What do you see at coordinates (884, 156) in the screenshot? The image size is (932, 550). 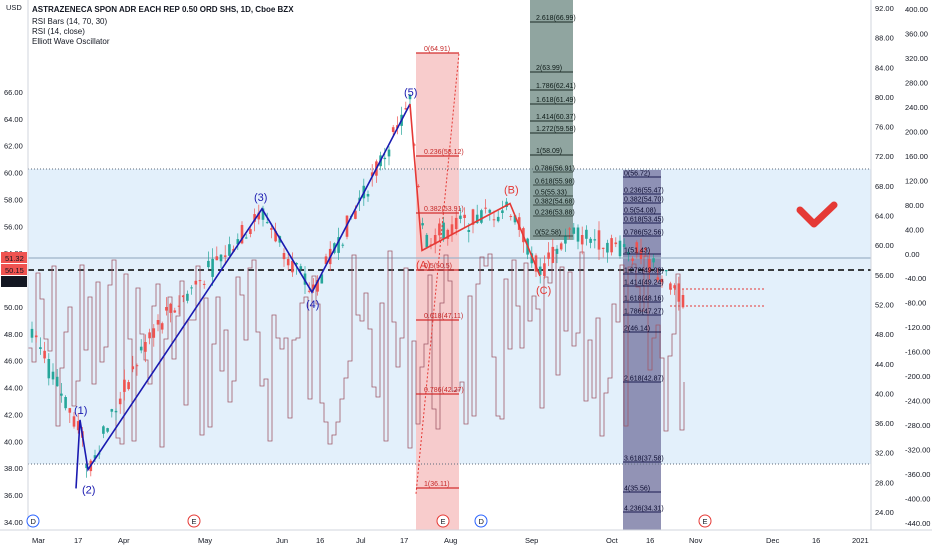 I see `right-tick-a: 72.00` at bounding box center [884, 156].